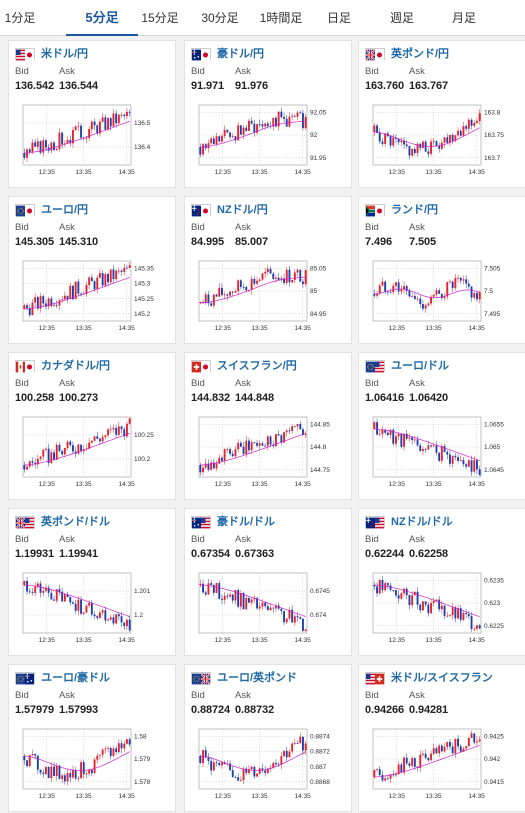 The image size is (525, 813). I want to click on mini-candlestick-chart: 1.0655 1.065 1.0645 12:35 13:35 14:35, so click(444, 454).